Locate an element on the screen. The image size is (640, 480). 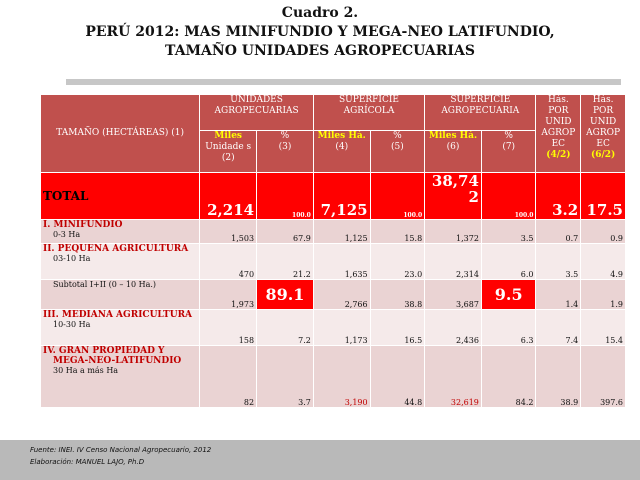
row-range: 03-10 Ha is located at coordinates (72, 258).